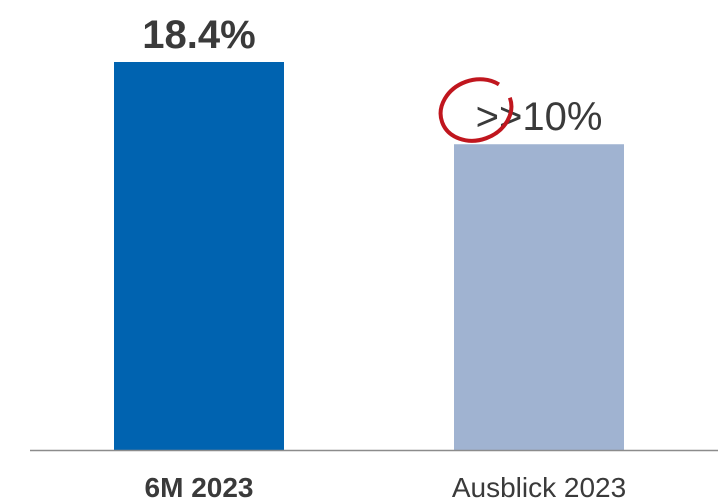  I want to click on highlight-circle, so click(476, 110).